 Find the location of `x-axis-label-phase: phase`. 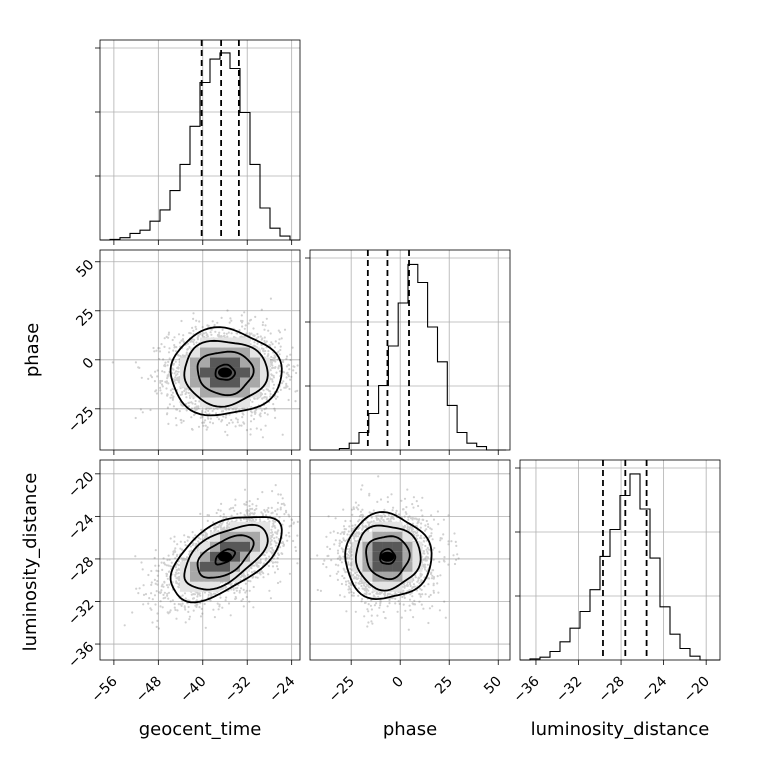

x-axis-label-phase: phase is located at coordinates (410, 729).